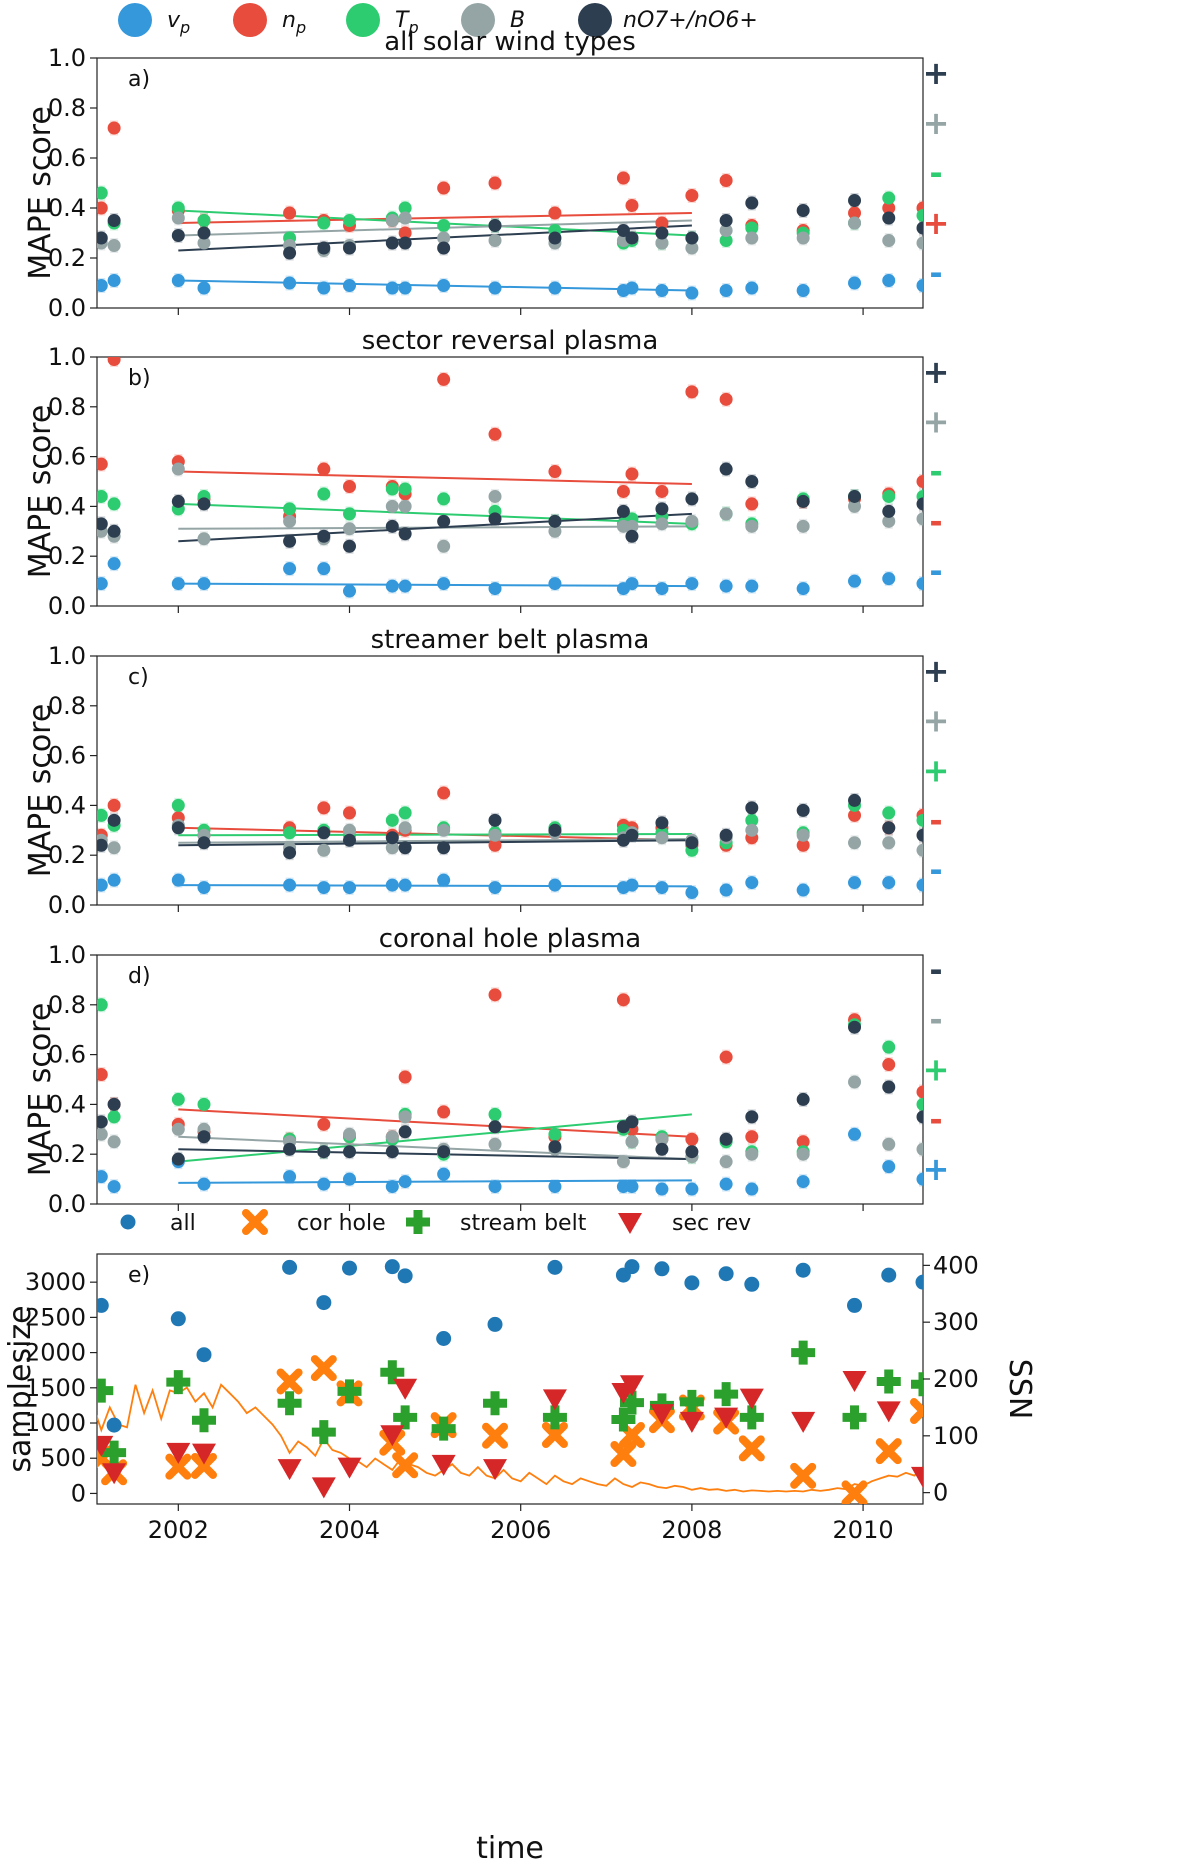 Image resolution: width=1200 pixels, height=1862 pixels. I want to click on y-right-tick-label: 200, so click(956, 1379).